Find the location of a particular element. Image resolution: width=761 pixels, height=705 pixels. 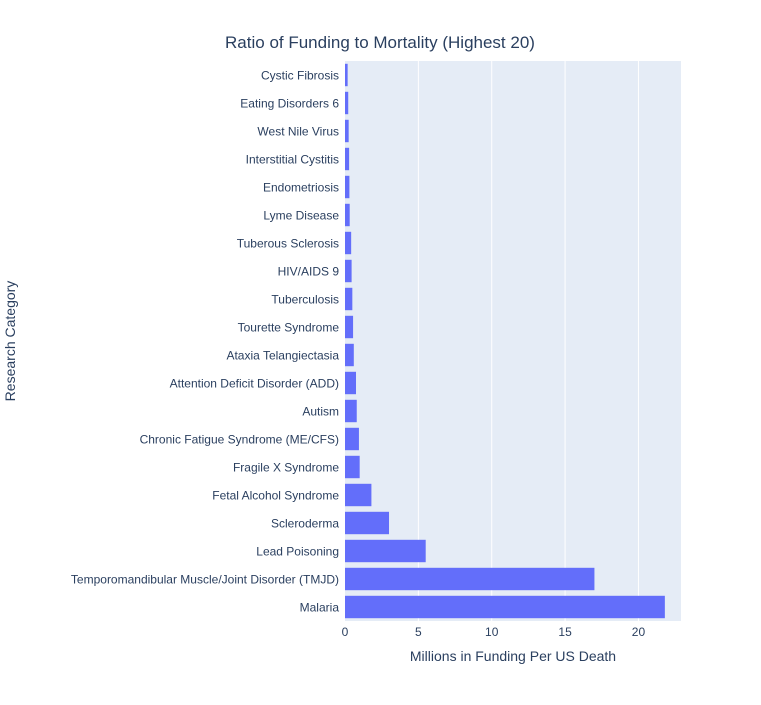

y-tick-label: Attention Deficit Disorder (ADD) is located at coordinates (254, 384).